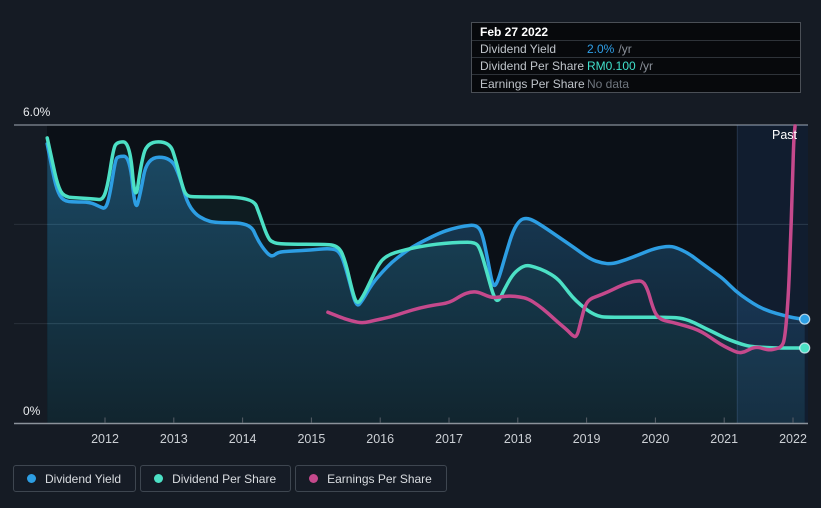  I want to click on tooltip-label: Dividend Per Share, so click(532, 66).